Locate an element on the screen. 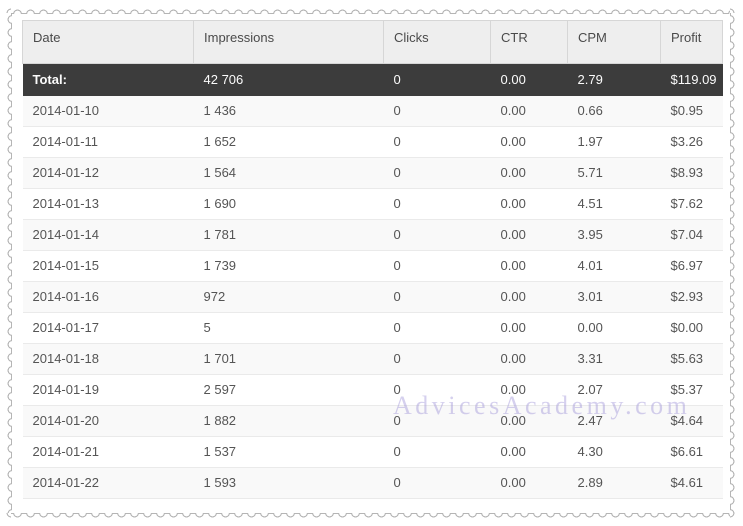 The width and height of the screenshot is (743, 526). cell-date: 2014-01-13 is located at coordinates (108, 204).